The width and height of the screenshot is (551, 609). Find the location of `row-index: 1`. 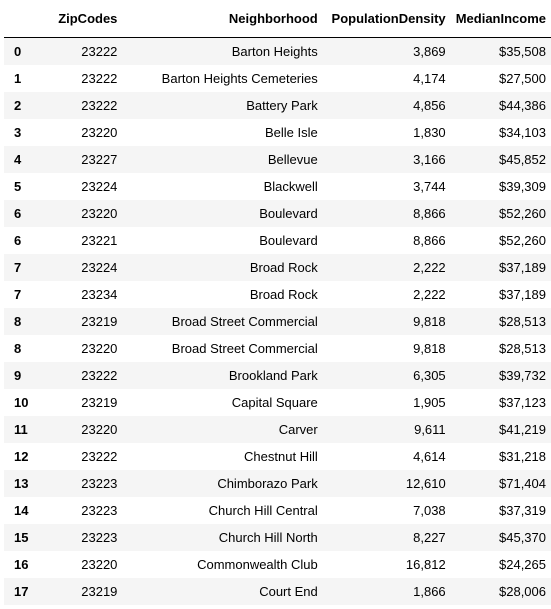

row-index: 1 is located at coordinates (18, 78).